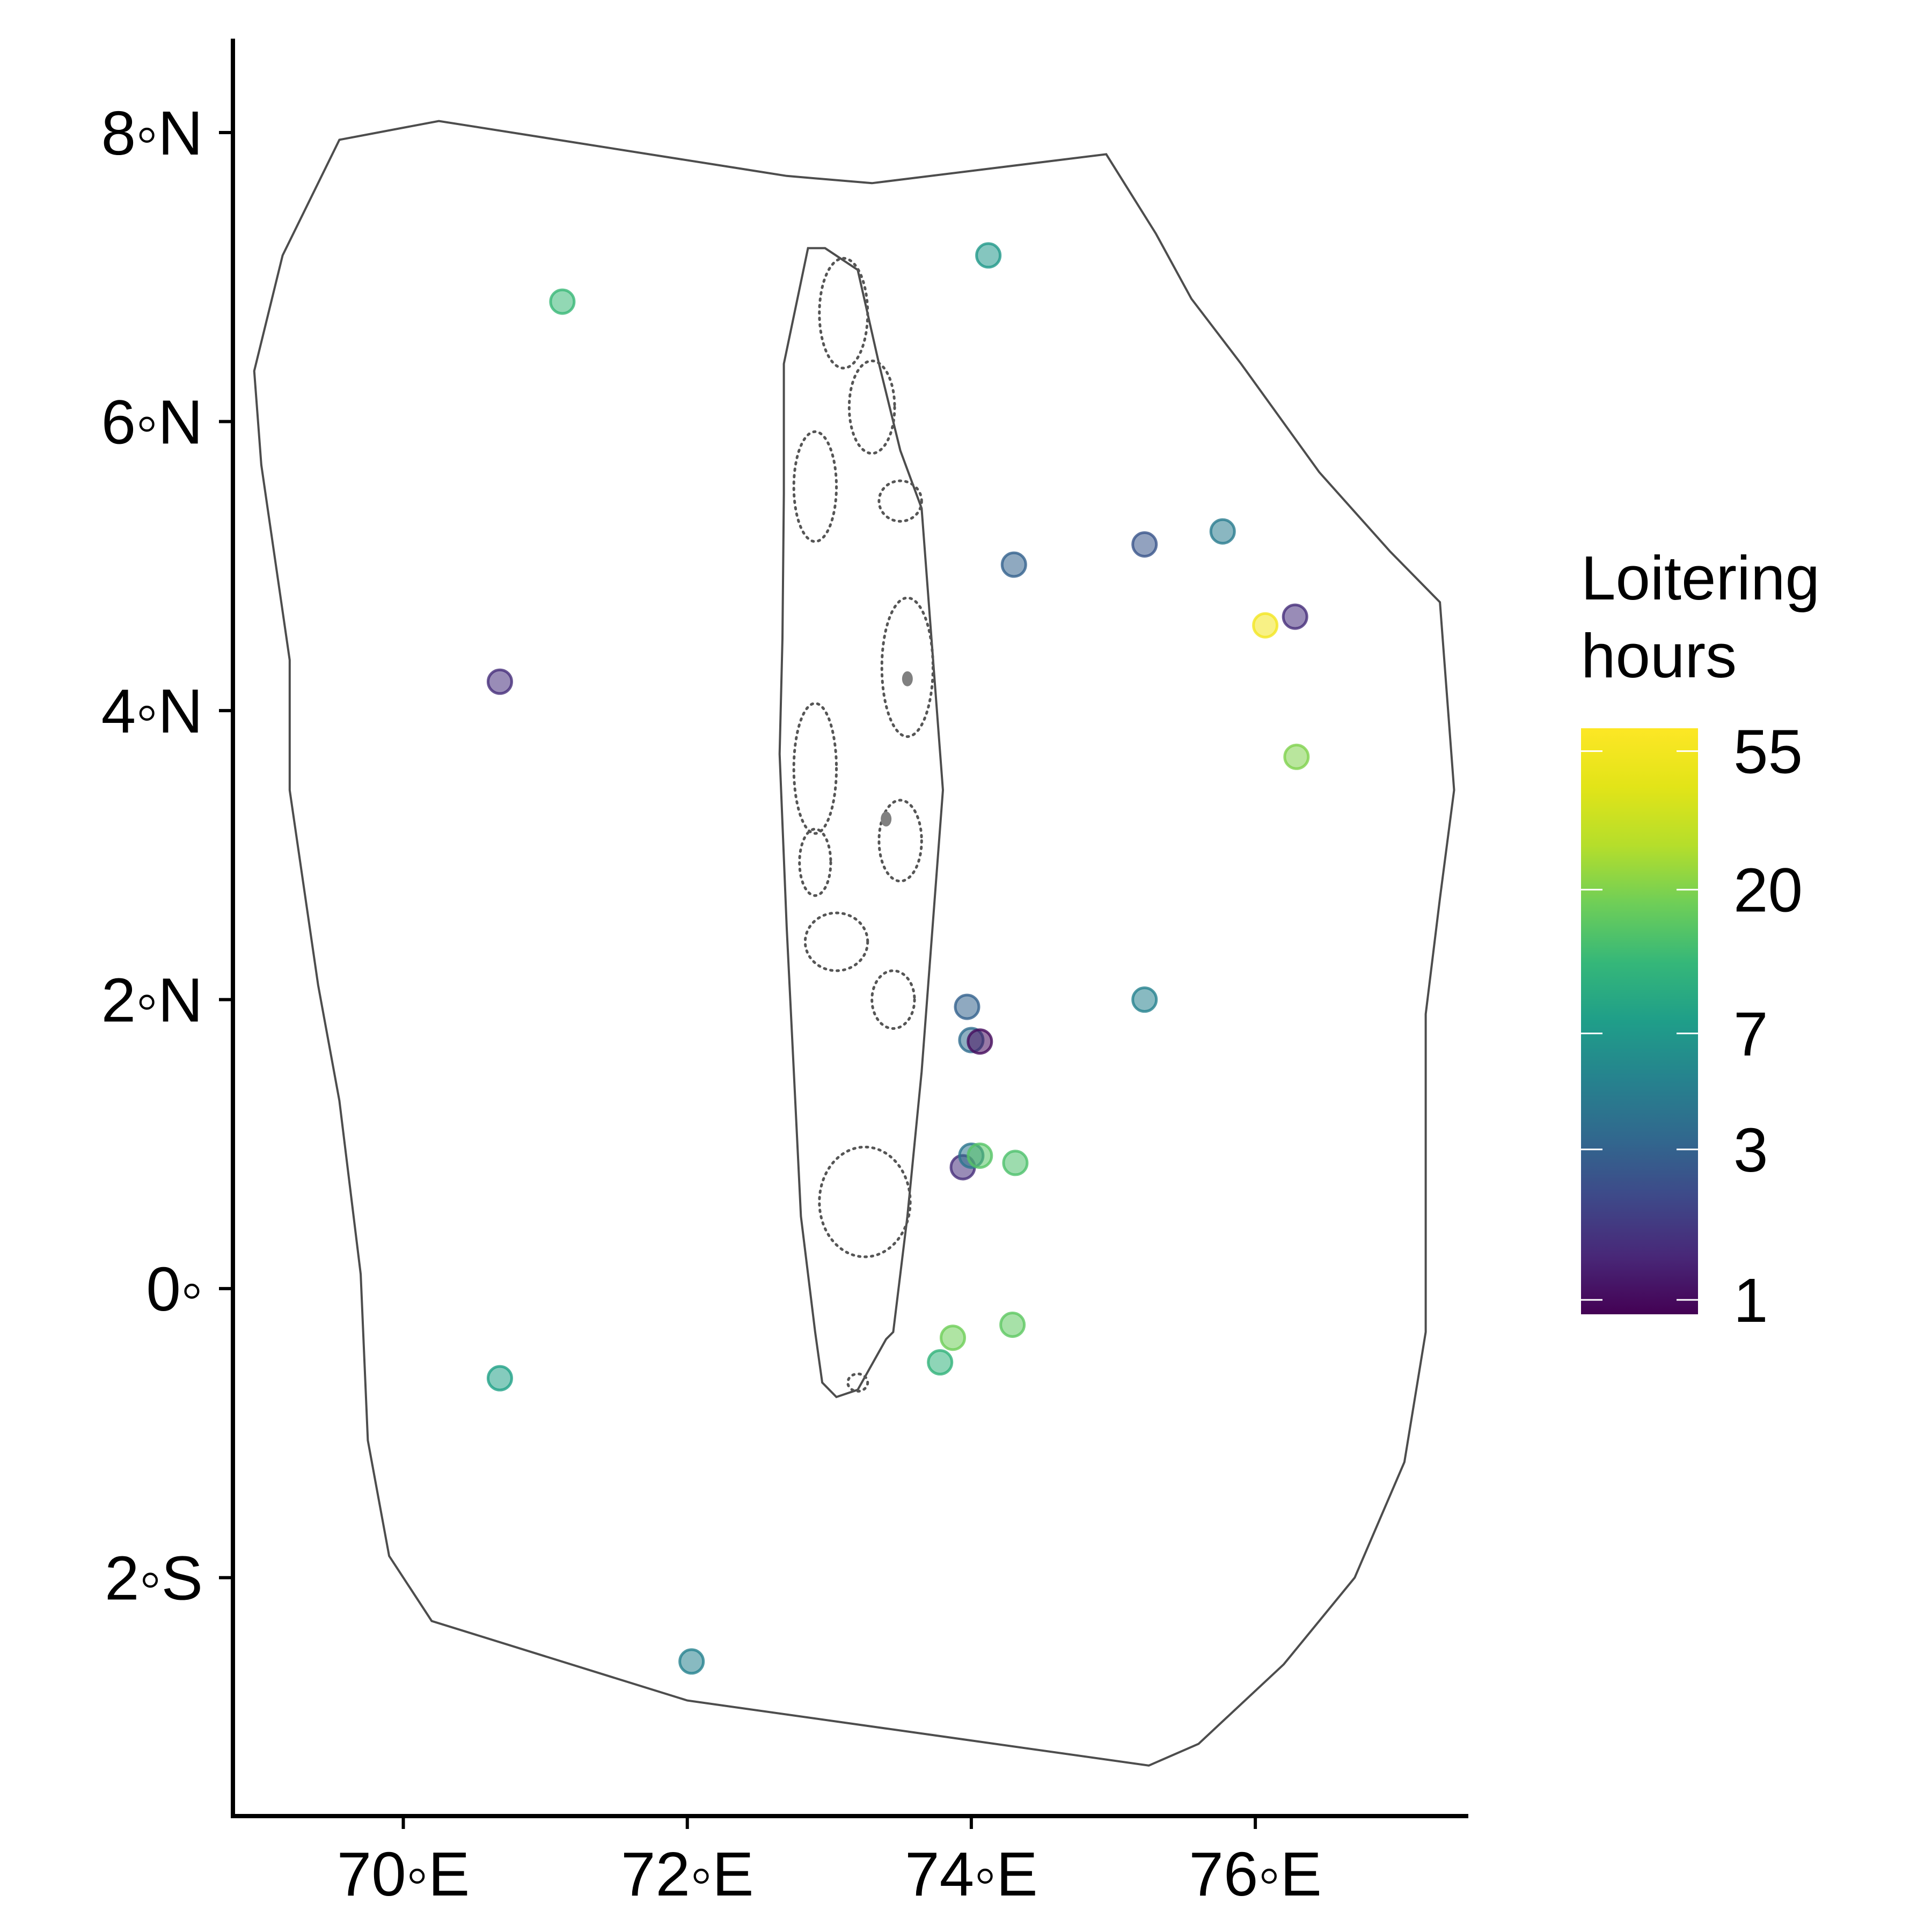  I want to click on legend-title-line-1: Loitering, so click(1700, 578).